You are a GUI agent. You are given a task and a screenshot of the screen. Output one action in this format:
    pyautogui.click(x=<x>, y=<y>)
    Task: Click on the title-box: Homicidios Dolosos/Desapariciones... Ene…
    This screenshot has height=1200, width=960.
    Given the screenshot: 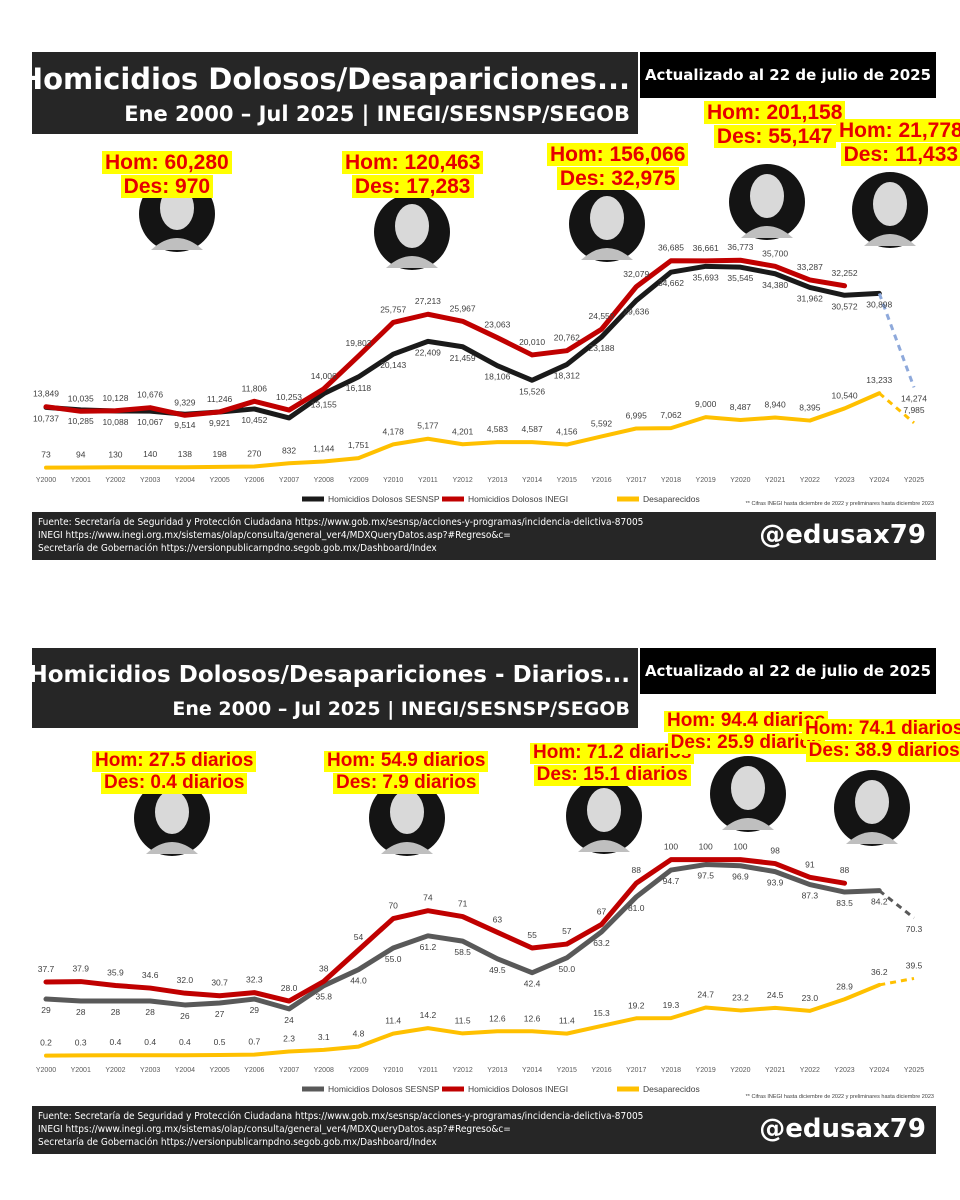 What is the action you would take?
    pyautogui.click(x=328, y=93)
    